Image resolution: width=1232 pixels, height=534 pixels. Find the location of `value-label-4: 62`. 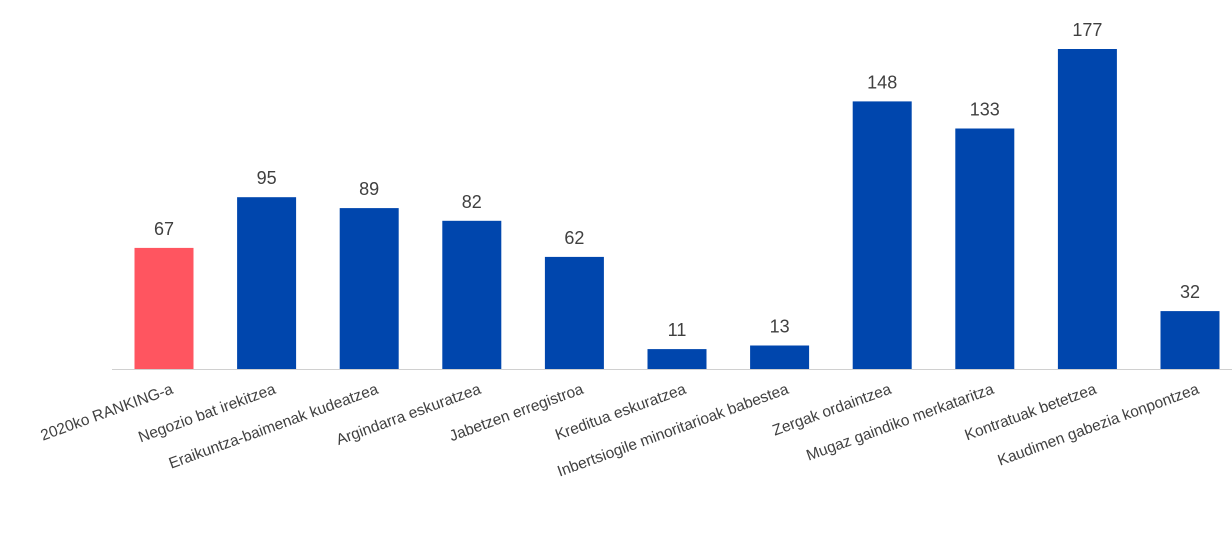

value-label-4: 62 is located at coordinates (574, 238).